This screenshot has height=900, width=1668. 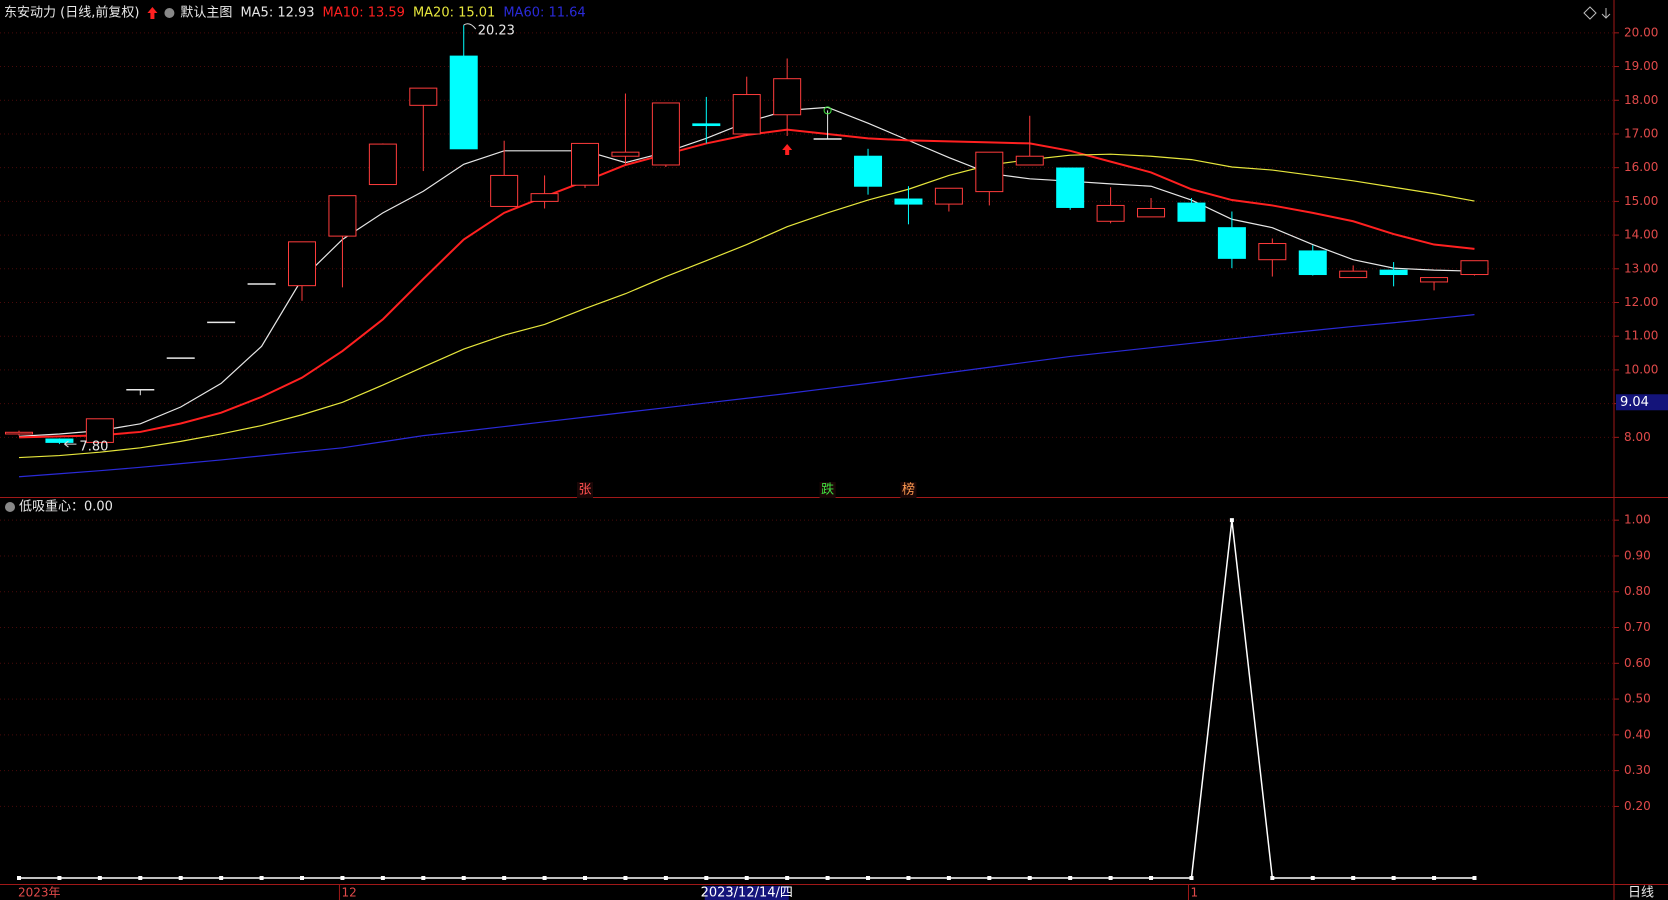 I want to click on legend-entry: MA5: 12.93, so click(x=277, y=13).